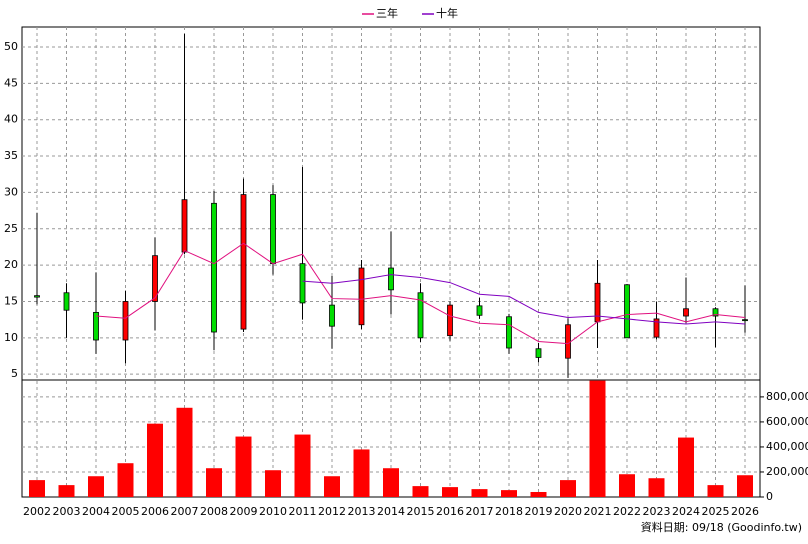 The image size is (808, 544). Describe the element at coordinates (568, 511) in the screenshot. I see `x-tick-label: 2020` at that location.